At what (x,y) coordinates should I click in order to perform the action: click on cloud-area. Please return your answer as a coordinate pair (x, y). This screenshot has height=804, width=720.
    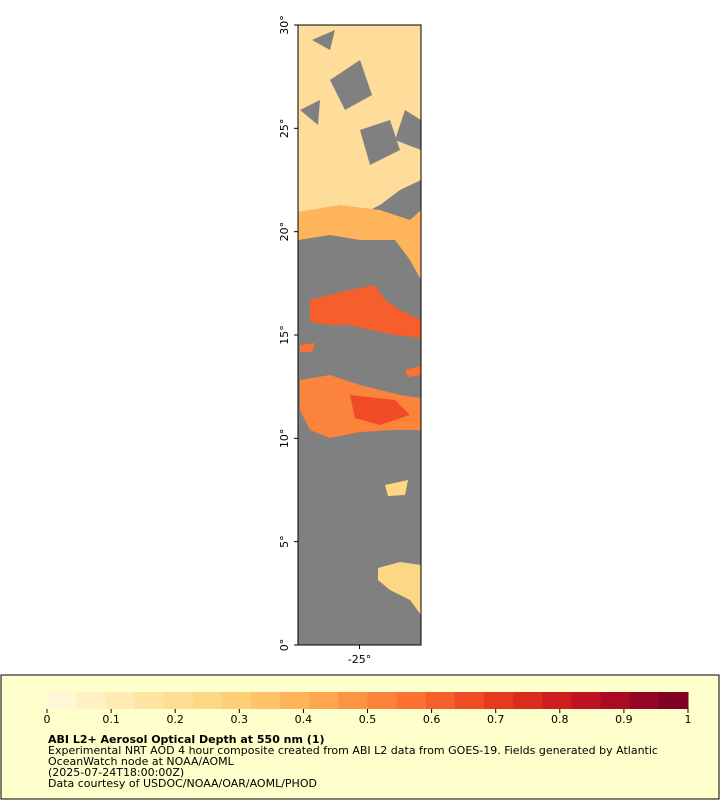
    Looking at the image, I should click on (350, 97).